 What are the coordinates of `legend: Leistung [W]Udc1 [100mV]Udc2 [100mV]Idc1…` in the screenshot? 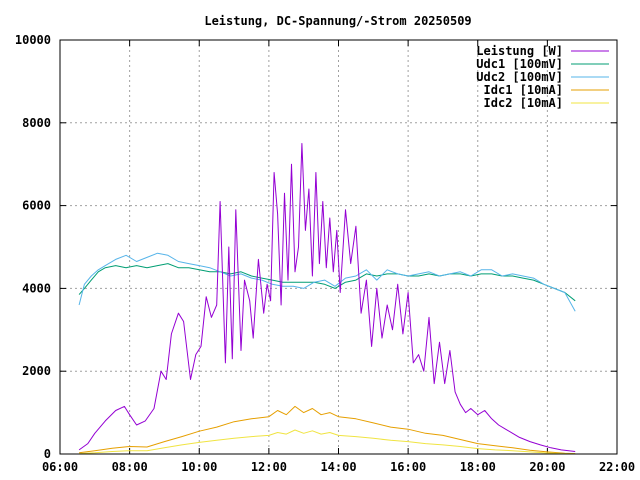 It's located at (542, 77).